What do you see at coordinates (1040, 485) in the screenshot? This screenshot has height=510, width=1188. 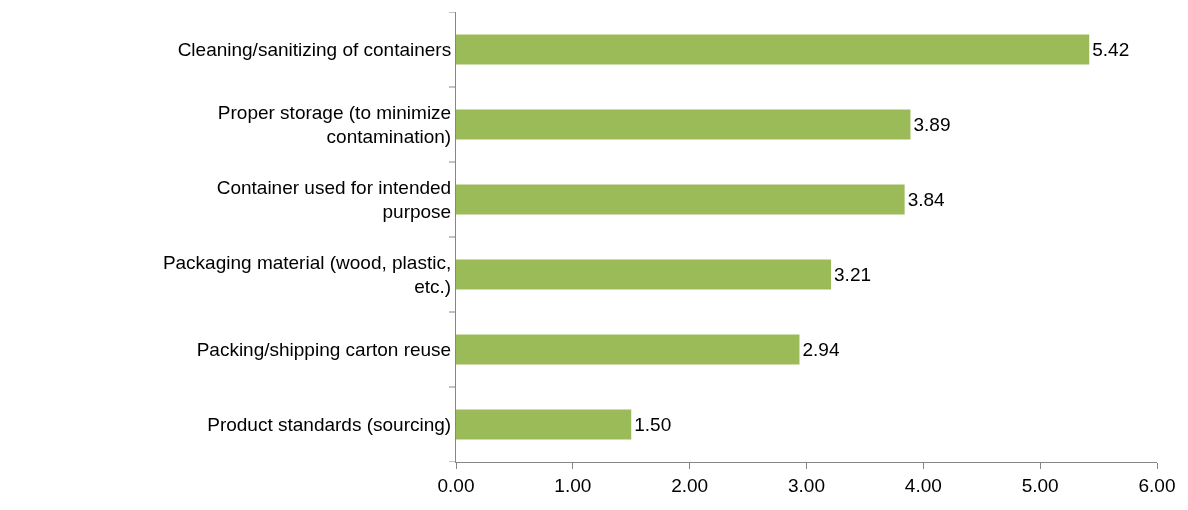 I see `x-tick-label: 5.00` at bounding box center [1040, 485].